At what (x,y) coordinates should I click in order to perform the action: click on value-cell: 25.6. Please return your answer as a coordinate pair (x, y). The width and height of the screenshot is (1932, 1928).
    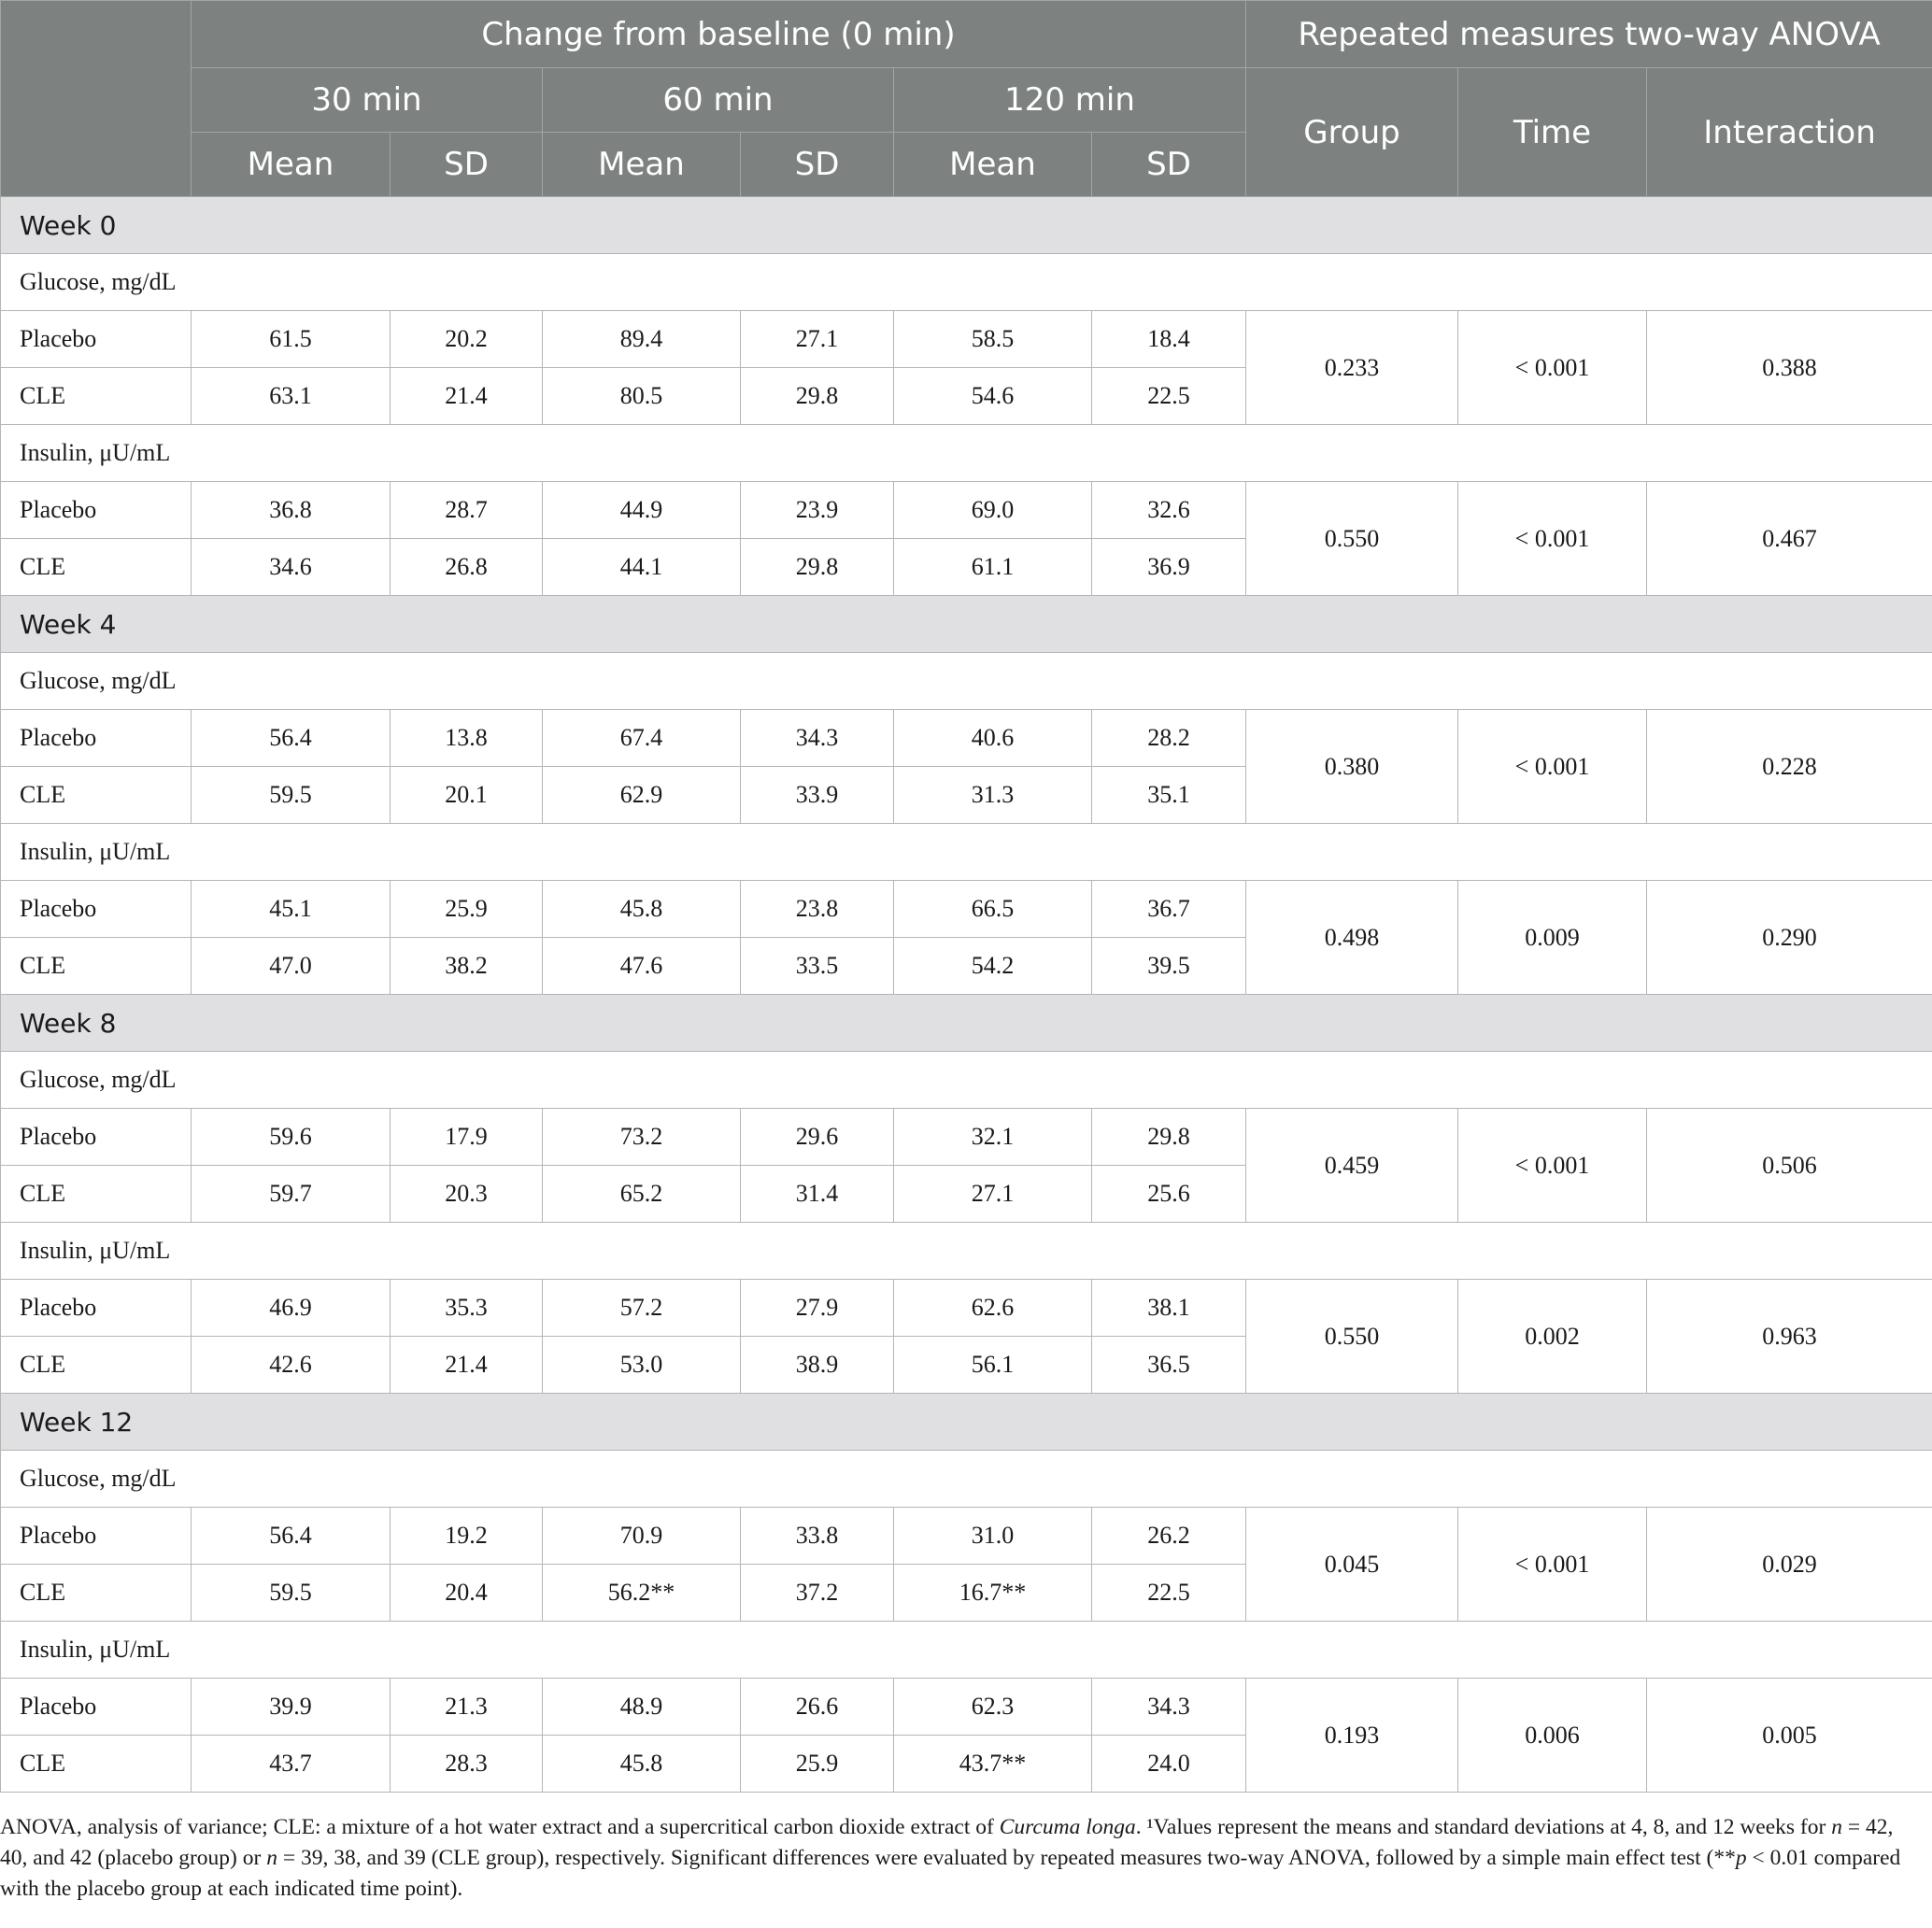
    Looking at the image, I should click on (1168, 1194).